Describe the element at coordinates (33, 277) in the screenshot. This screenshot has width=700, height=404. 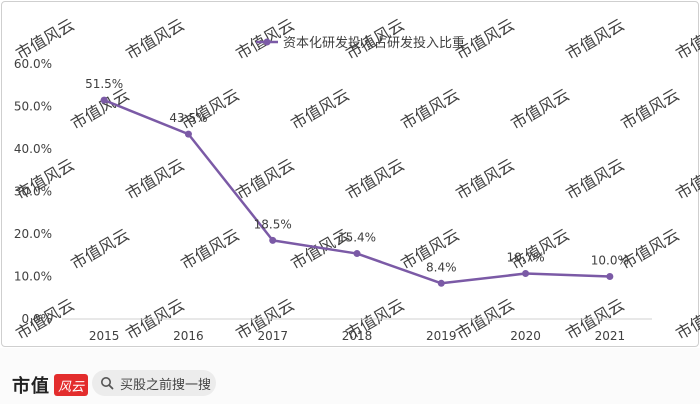
I see `y-tick-label: 10.0%` at that location.